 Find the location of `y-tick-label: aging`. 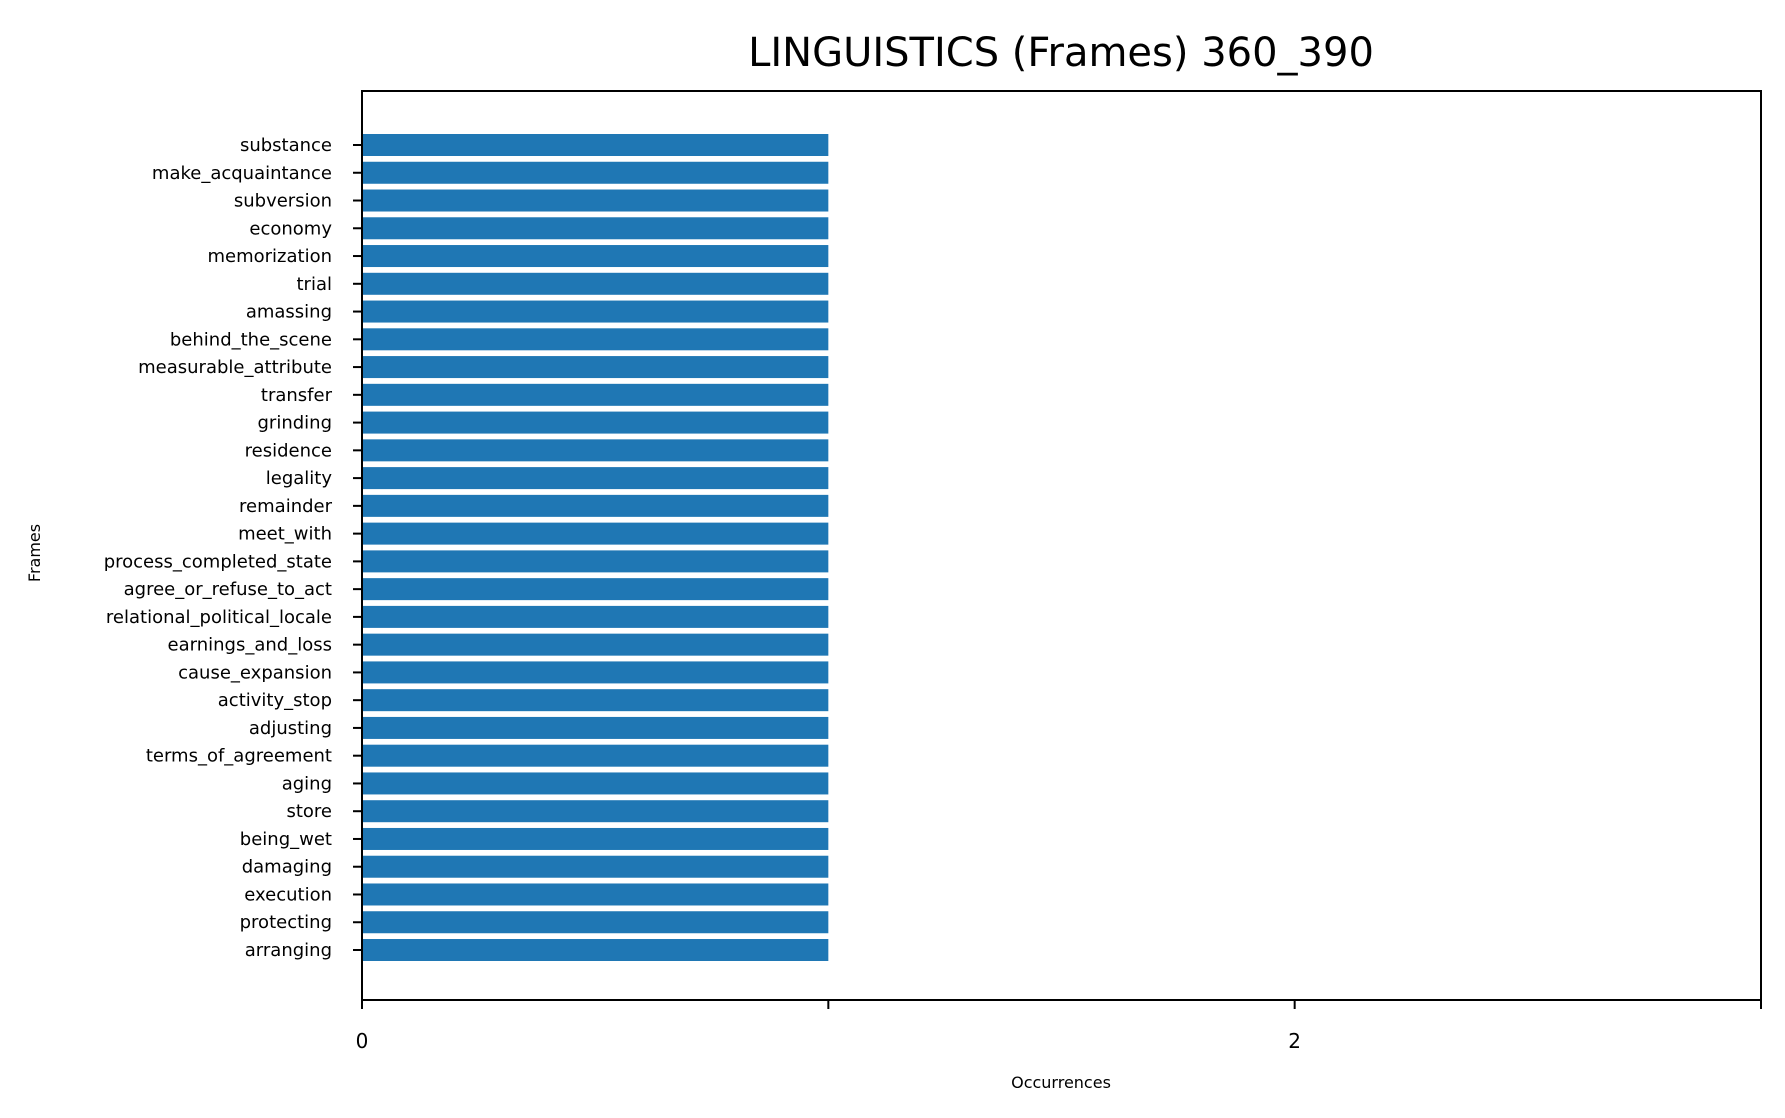

y-tick-label: aging is located at coordinates (307, 783).